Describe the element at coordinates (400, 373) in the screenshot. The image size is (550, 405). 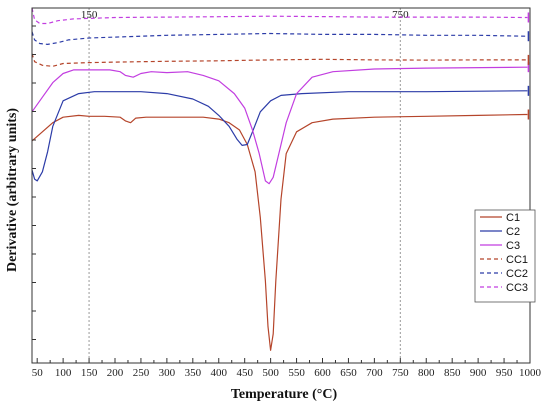
I see `x-tick-label: 750` at that location.